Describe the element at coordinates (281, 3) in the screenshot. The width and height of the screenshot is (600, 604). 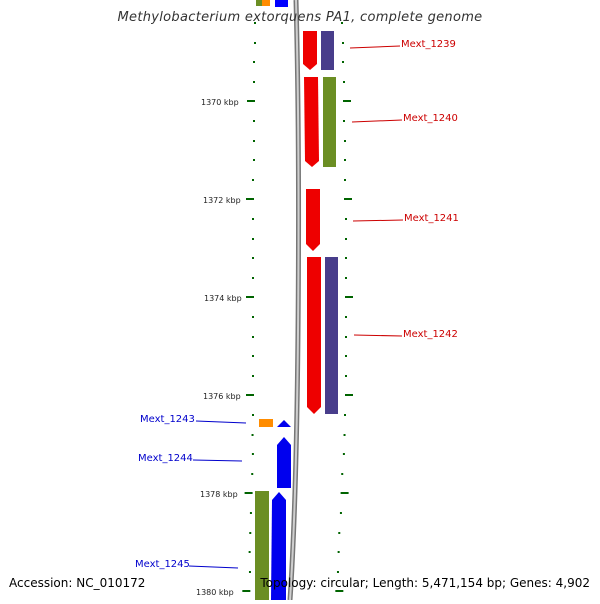
I see `forward-cds-top` at that location.